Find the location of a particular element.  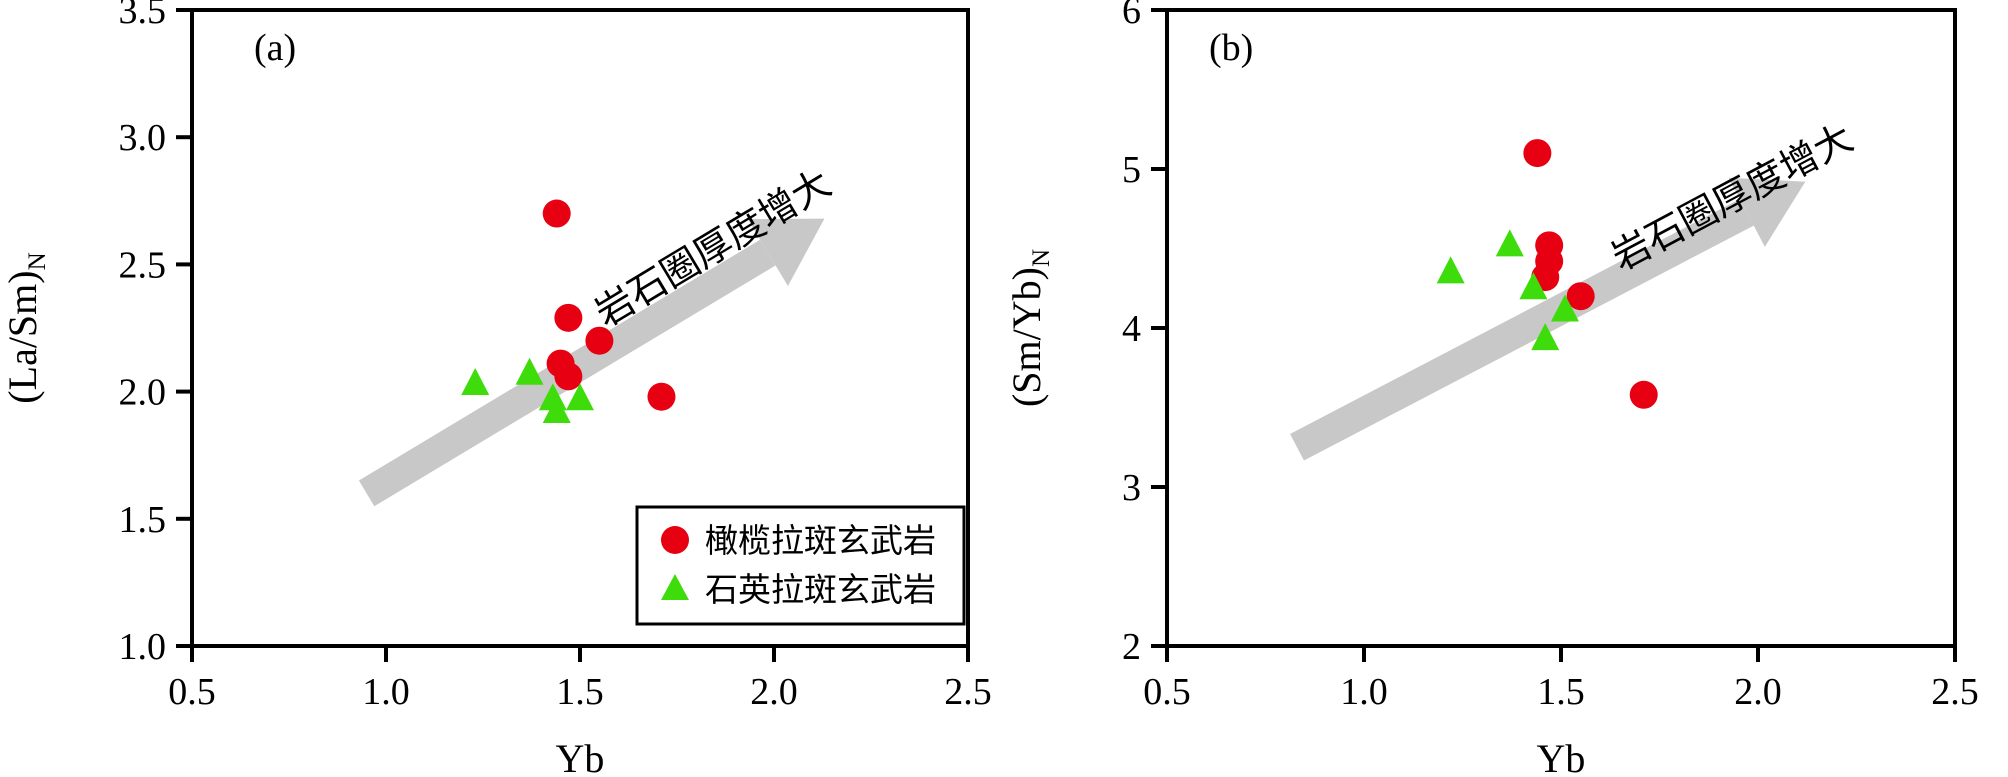

legend-label: 橄榄拉斑玄武岩 is located at coordinates (820, 541).